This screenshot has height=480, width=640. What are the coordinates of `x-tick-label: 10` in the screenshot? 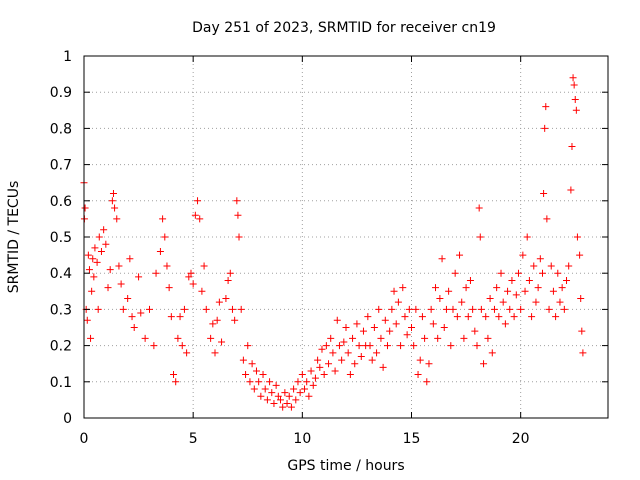 It's located at (302, 439).